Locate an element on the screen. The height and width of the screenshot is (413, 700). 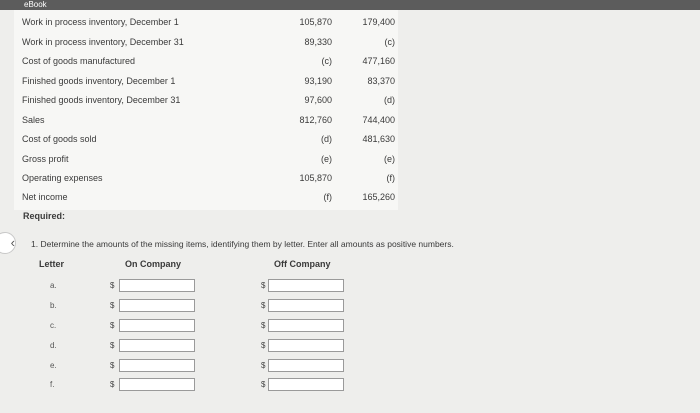
answer-letter: b. is located at coordinates (53, 305).